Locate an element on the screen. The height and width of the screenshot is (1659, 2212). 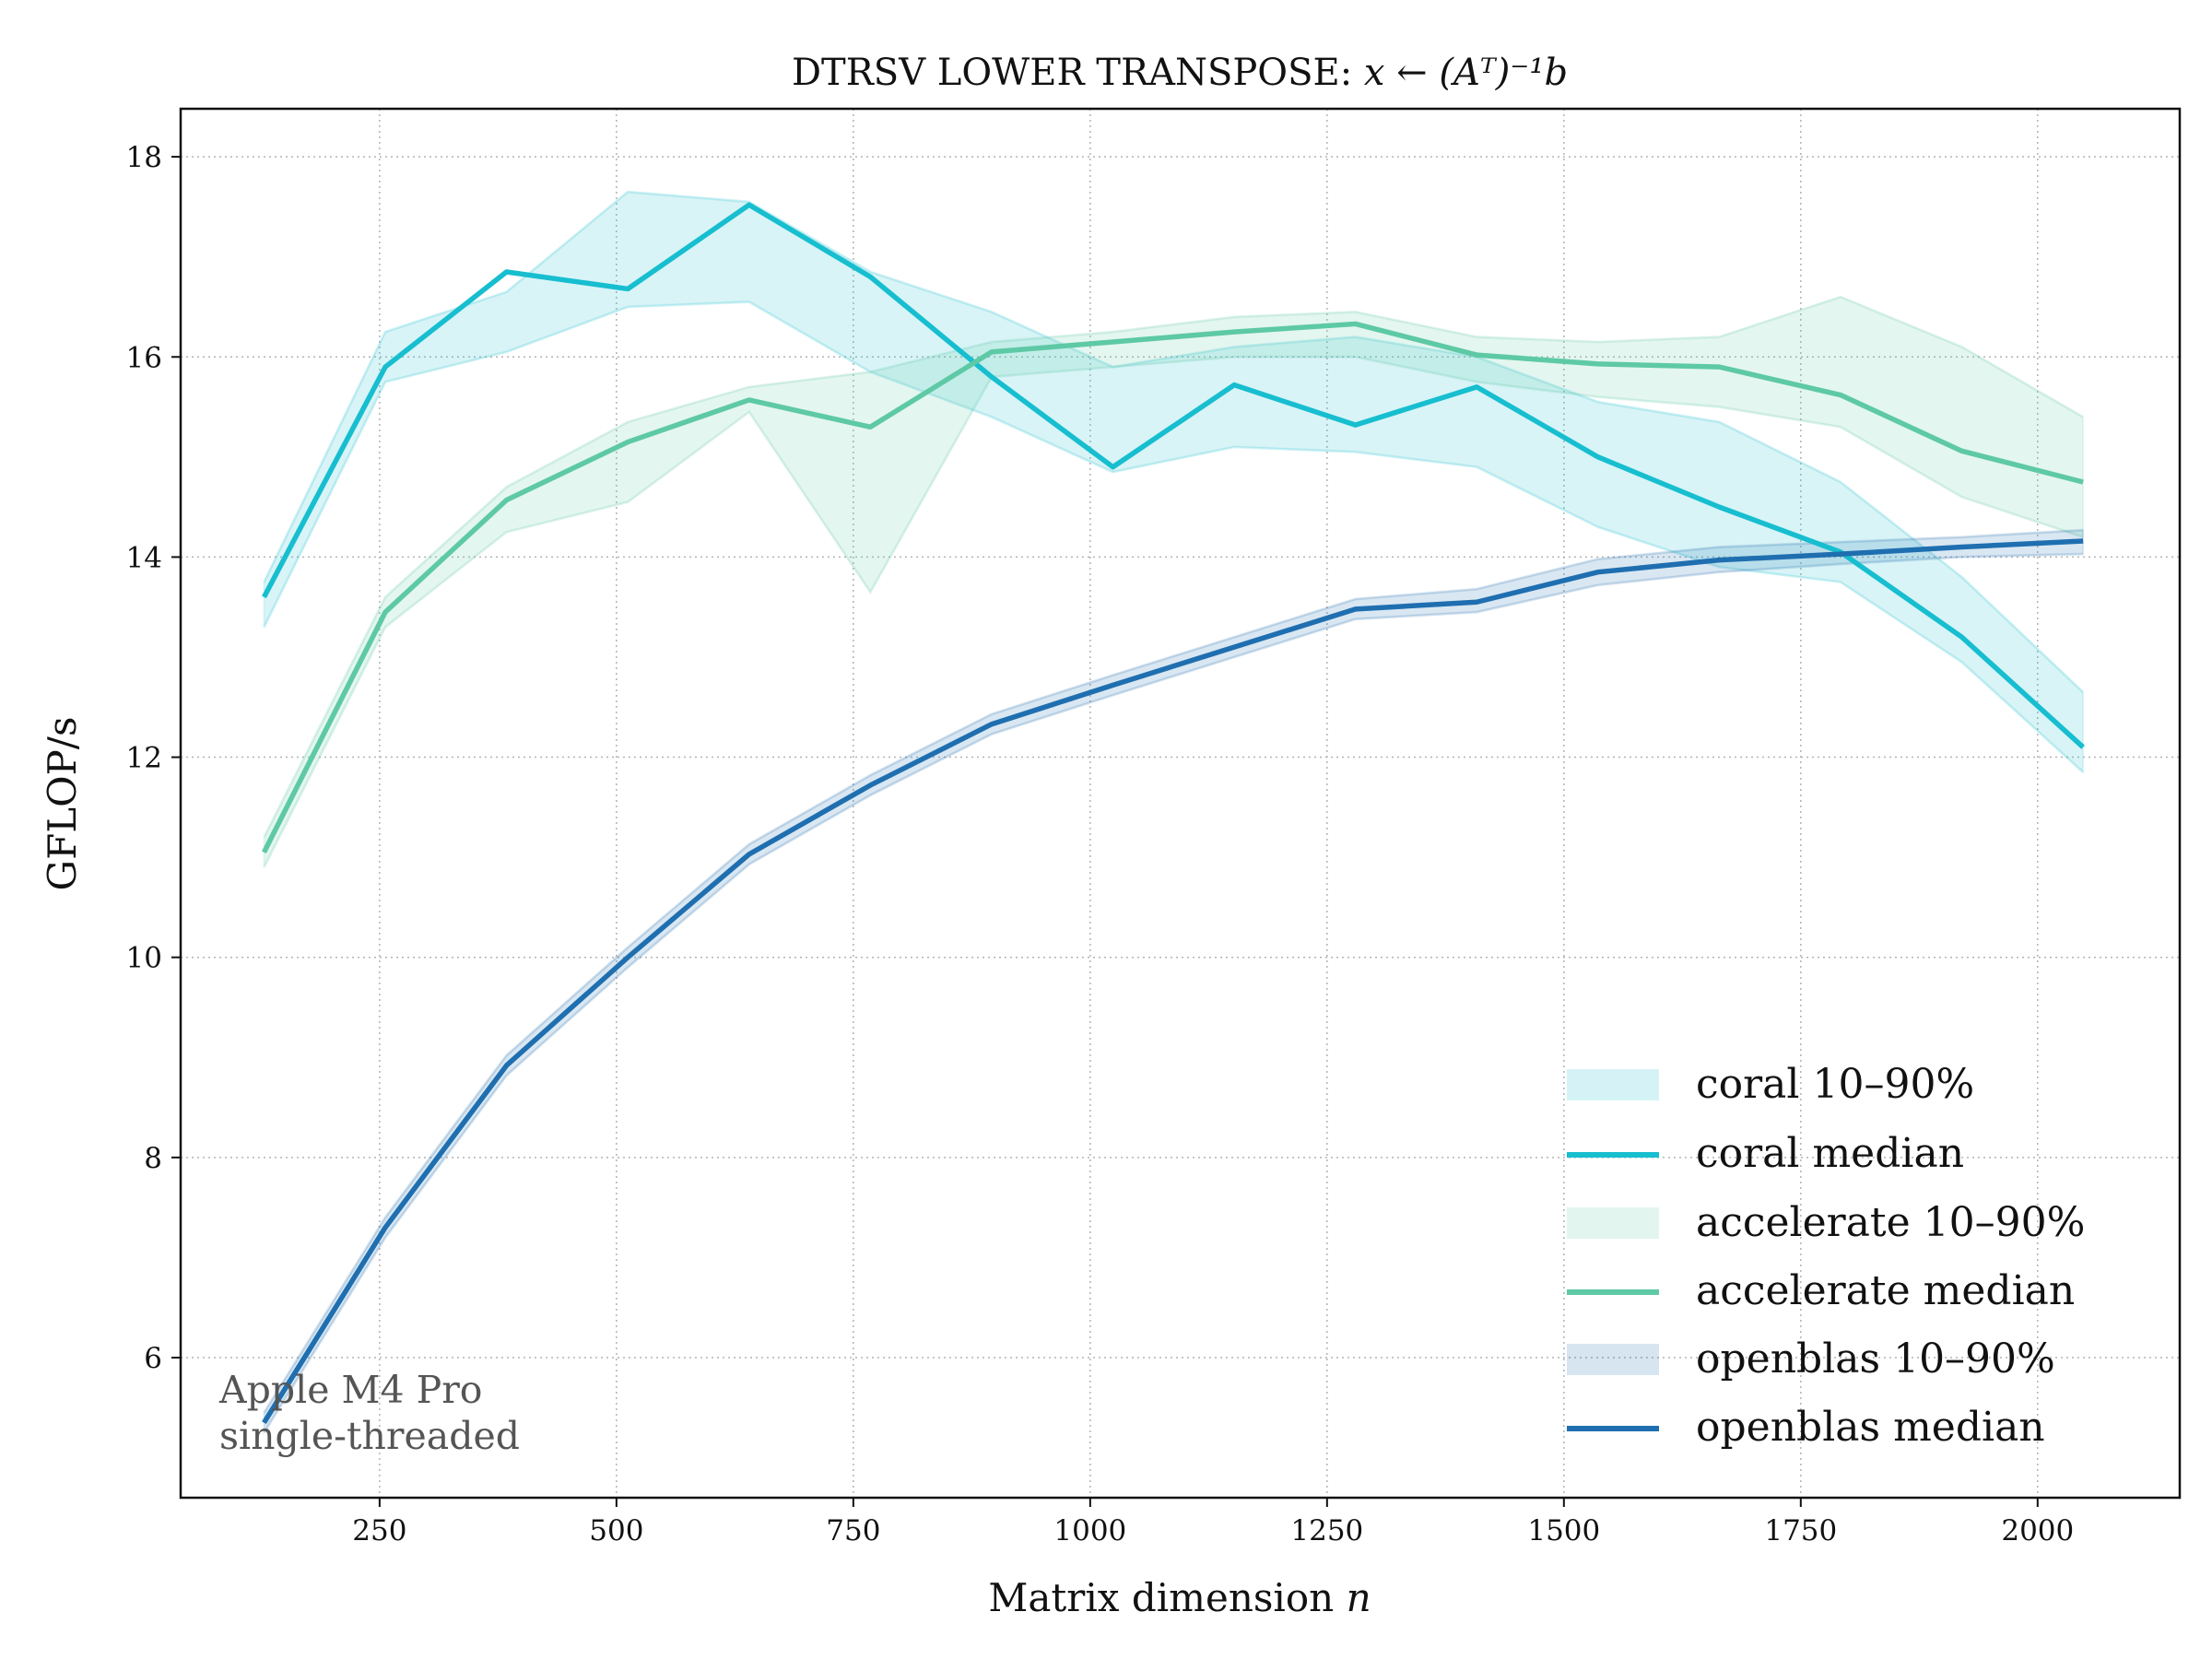
y-tick-label: 8 is located at coordinates (153, 1158).